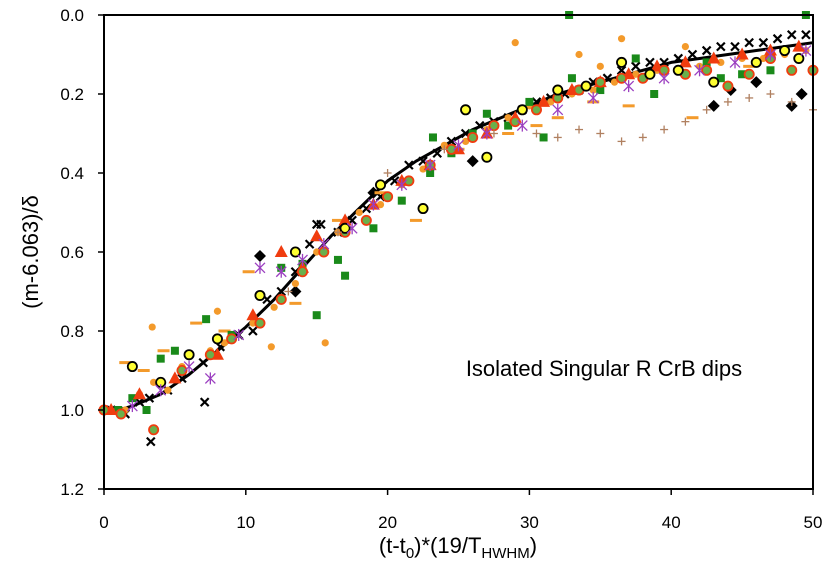 The height and width of the screenshot is (565, 831). Describe the element at coordinates (813, 522) in the screenshot. I see `x-tick-label: 50` at that location.